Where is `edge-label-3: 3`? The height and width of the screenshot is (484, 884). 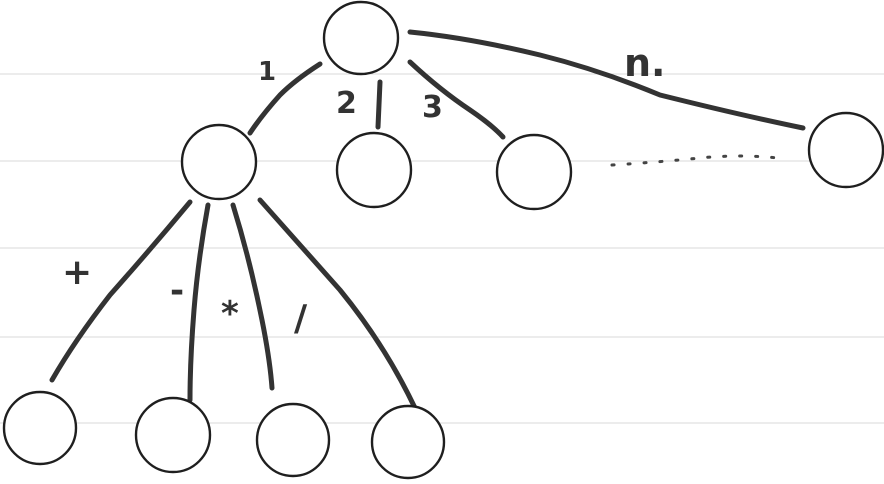
edge-label-3: 3 is located at coordinates (432, 107).